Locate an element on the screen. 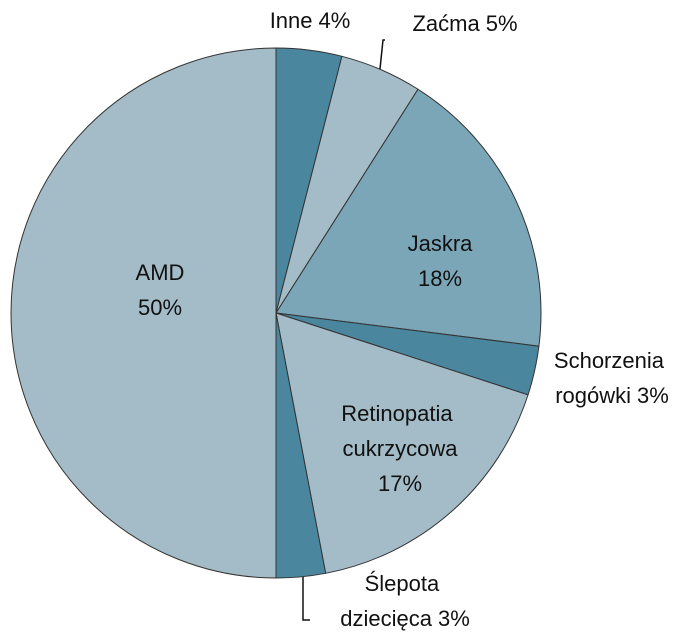 The image size is (692, 633). value-label: 18% is located at coordinates (440, 278).